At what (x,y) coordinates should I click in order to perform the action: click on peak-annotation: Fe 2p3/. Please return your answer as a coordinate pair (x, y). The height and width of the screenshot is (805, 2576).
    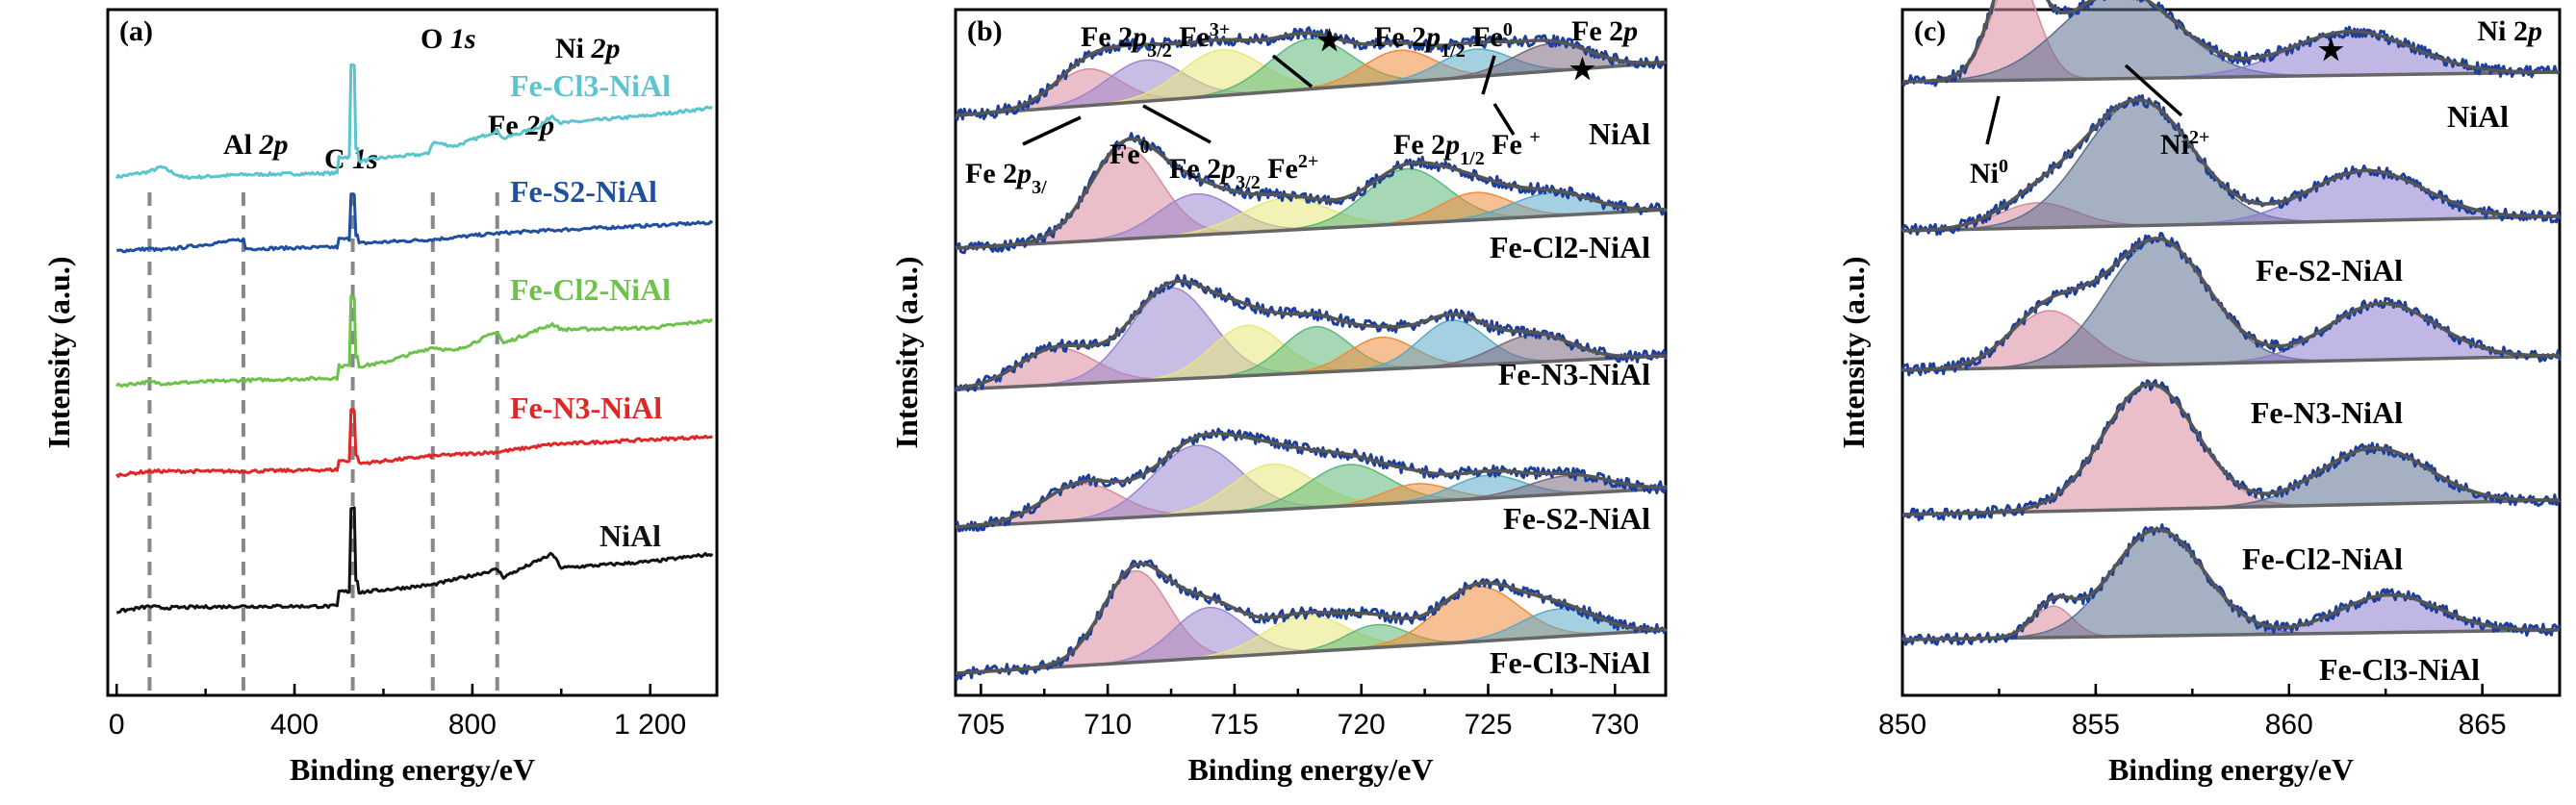
    Looking at the image, I should click on (1006, 178).